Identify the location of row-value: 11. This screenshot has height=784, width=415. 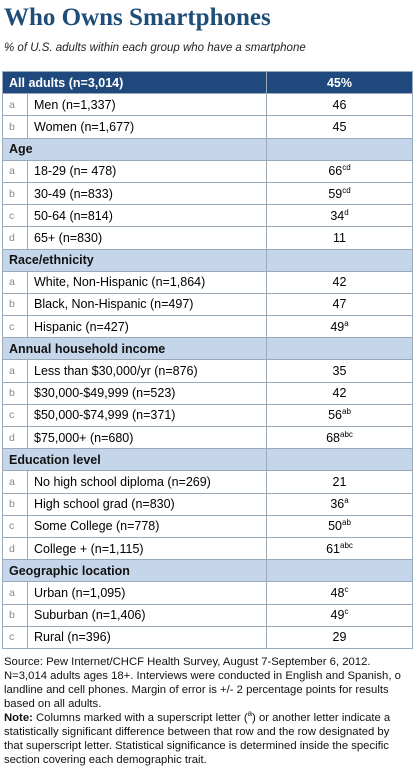
(339, 237).